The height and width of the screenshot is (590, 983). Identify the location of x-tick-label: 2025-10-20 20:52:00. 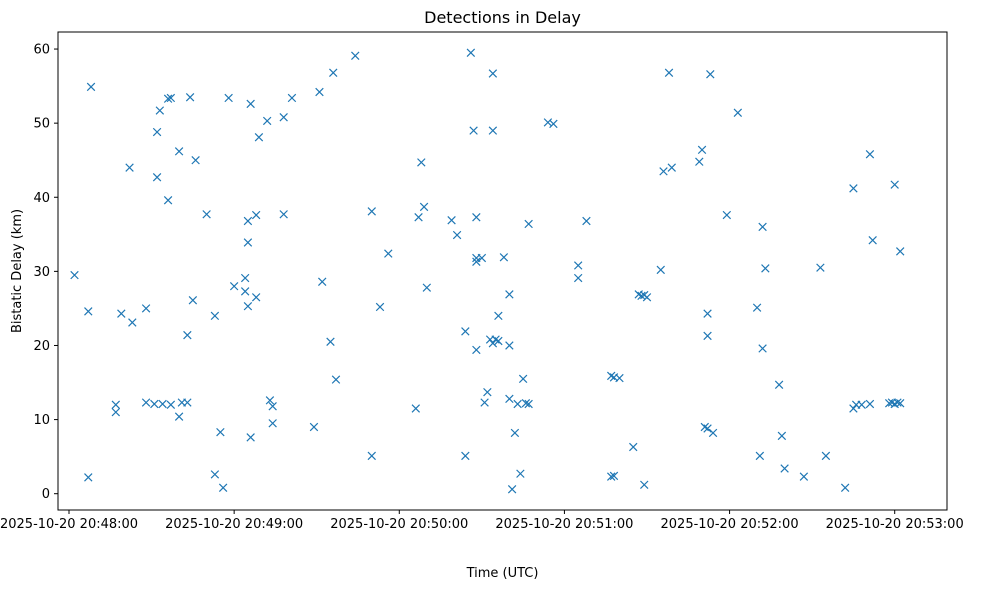
(730, 524).